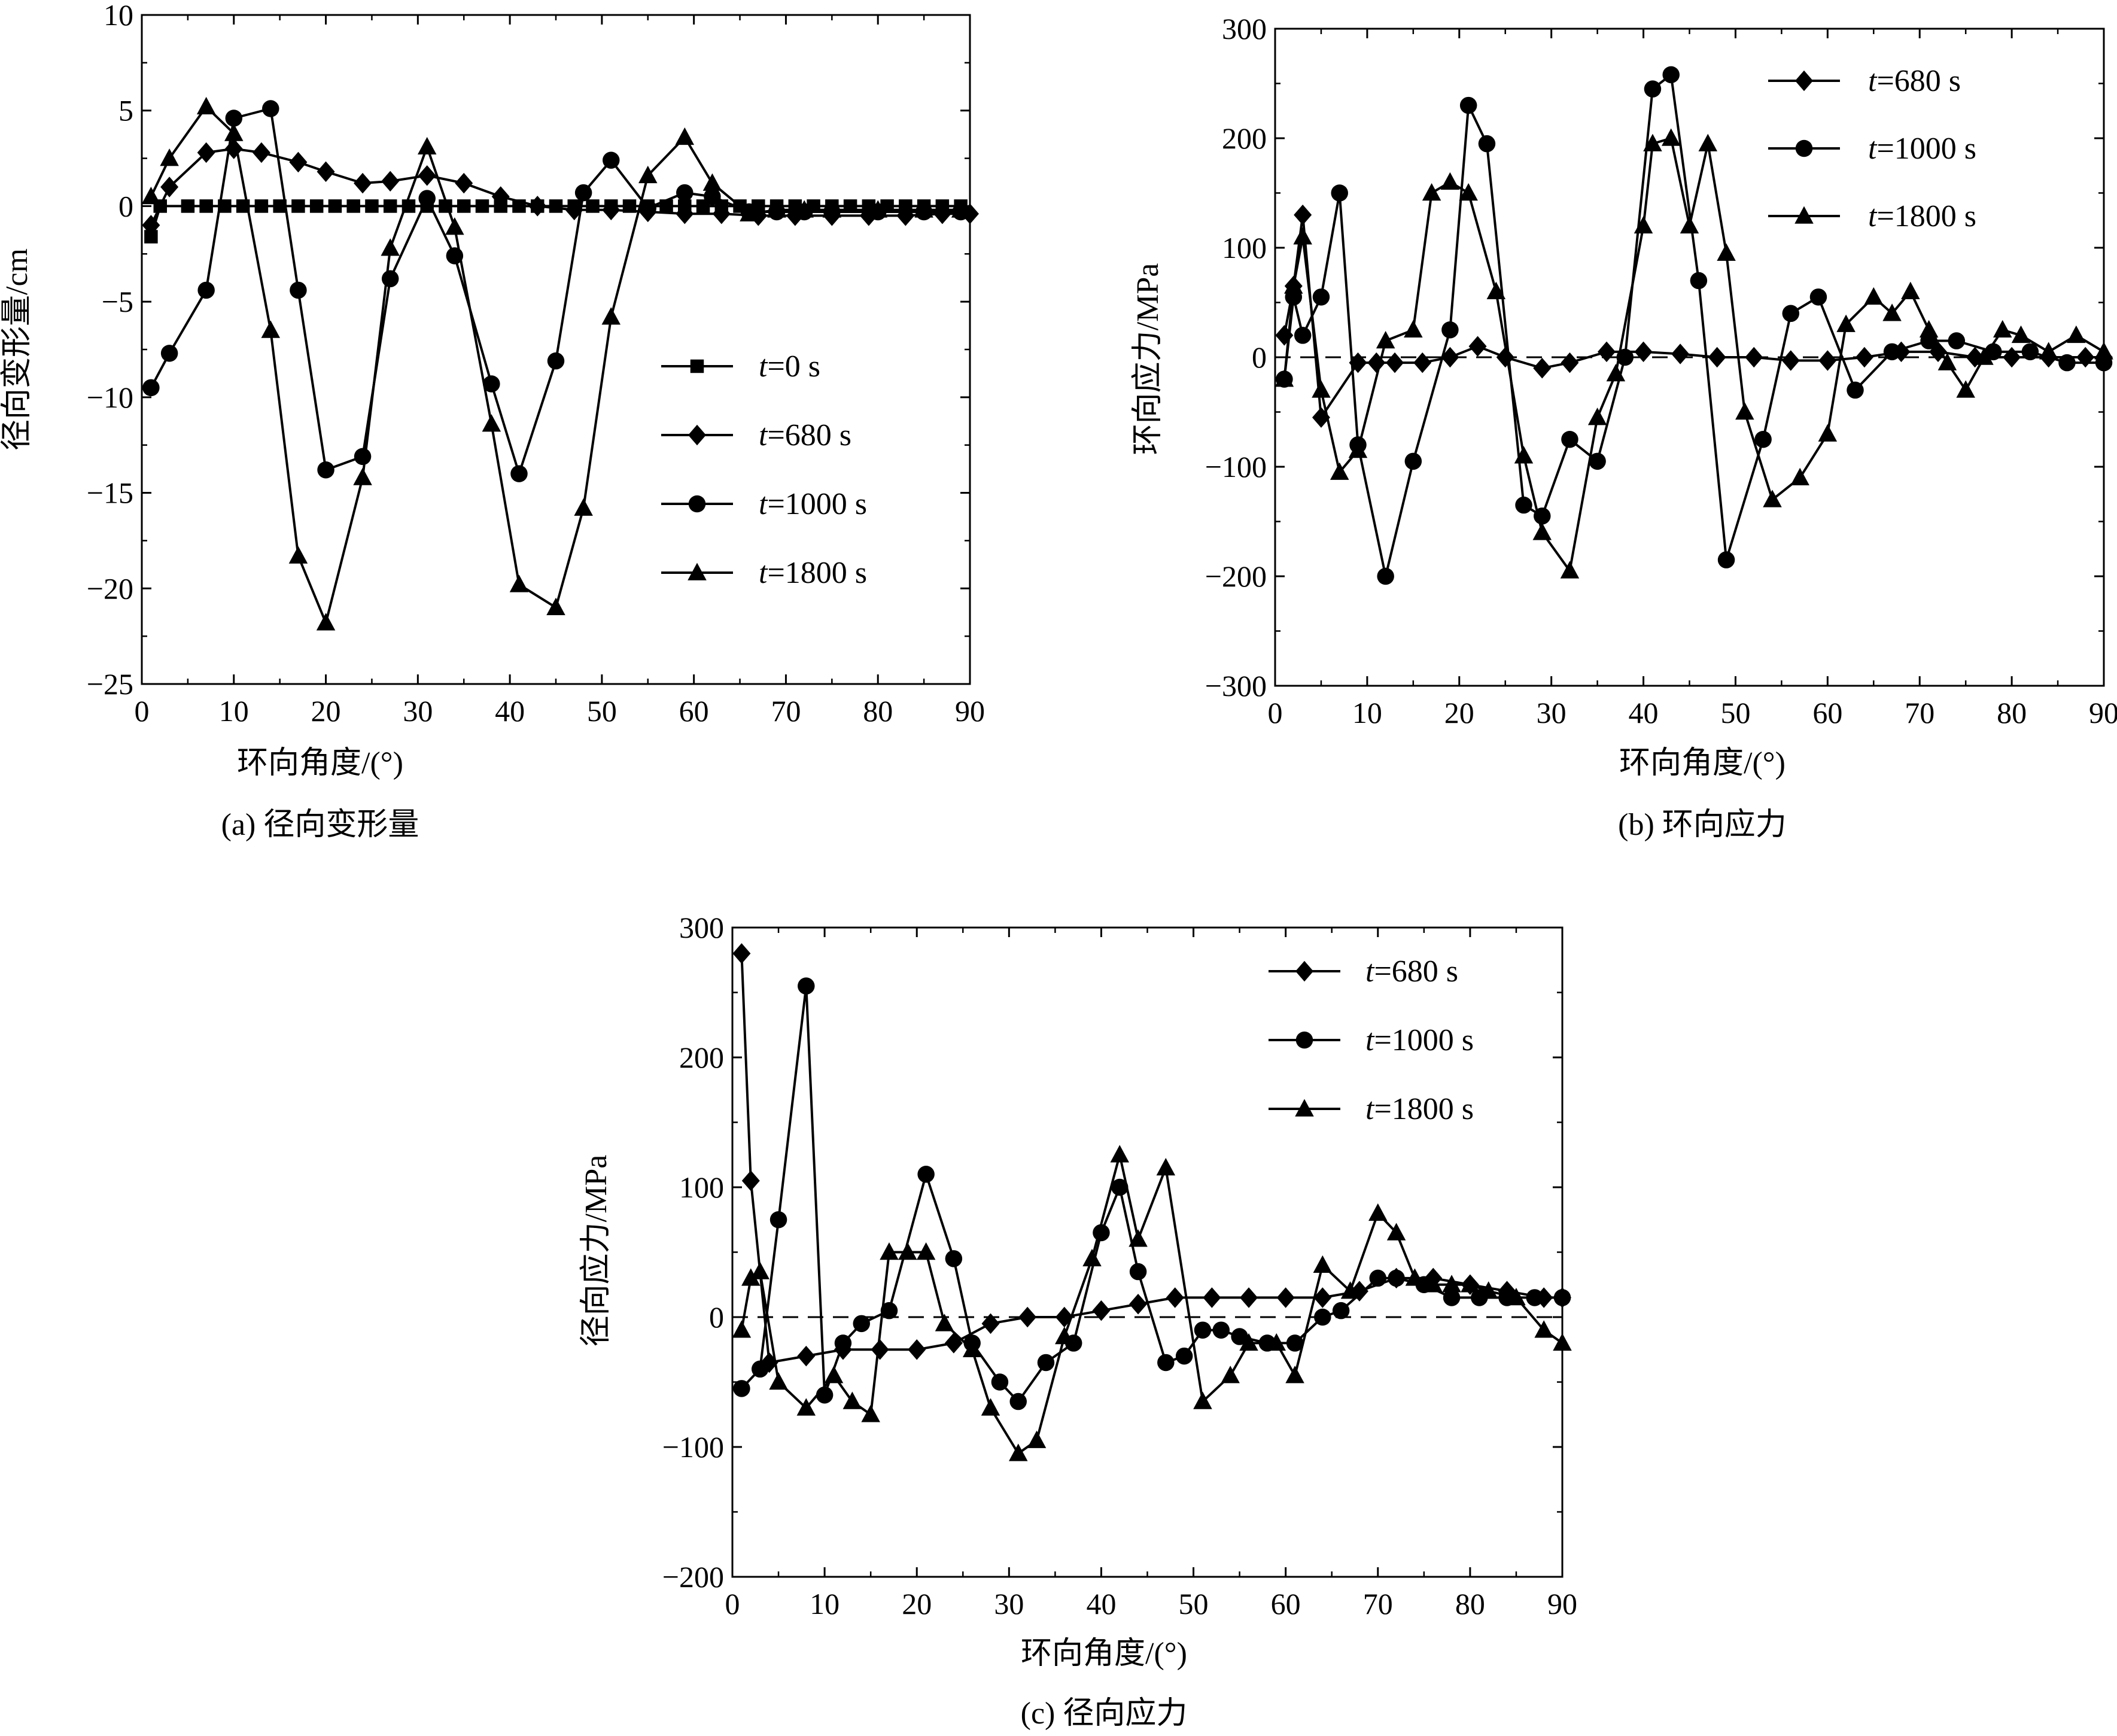 This screenshot has width=2117, height=1736. I want to click on panel-c-caption: (c) 径向应力, so click(1104, 1714).